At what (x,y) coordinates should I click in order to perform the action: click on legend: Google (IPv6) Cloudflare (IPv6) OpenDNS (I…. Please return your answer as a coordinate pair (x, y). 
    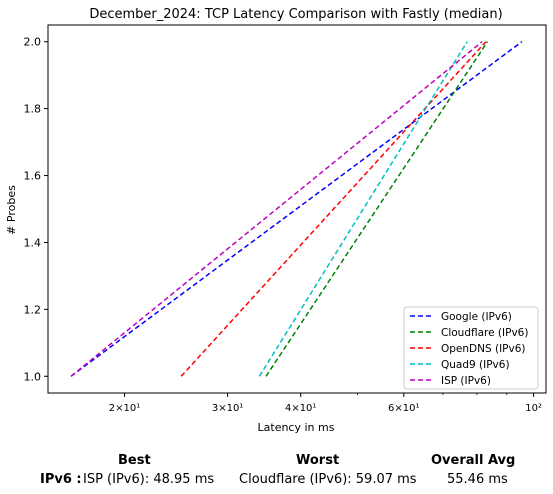
    Looking at the image, I should click on (471, 348).